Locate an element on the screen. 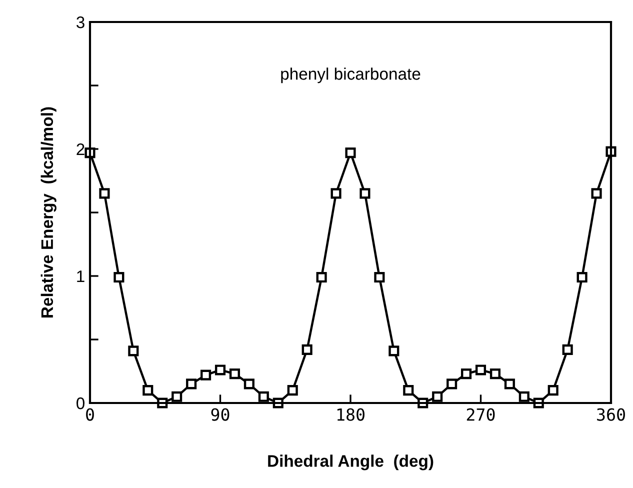 Image resolution: width=633 pixels, height=488 pixels. x-tick-label: 0 is located at coordinates (90, 414).